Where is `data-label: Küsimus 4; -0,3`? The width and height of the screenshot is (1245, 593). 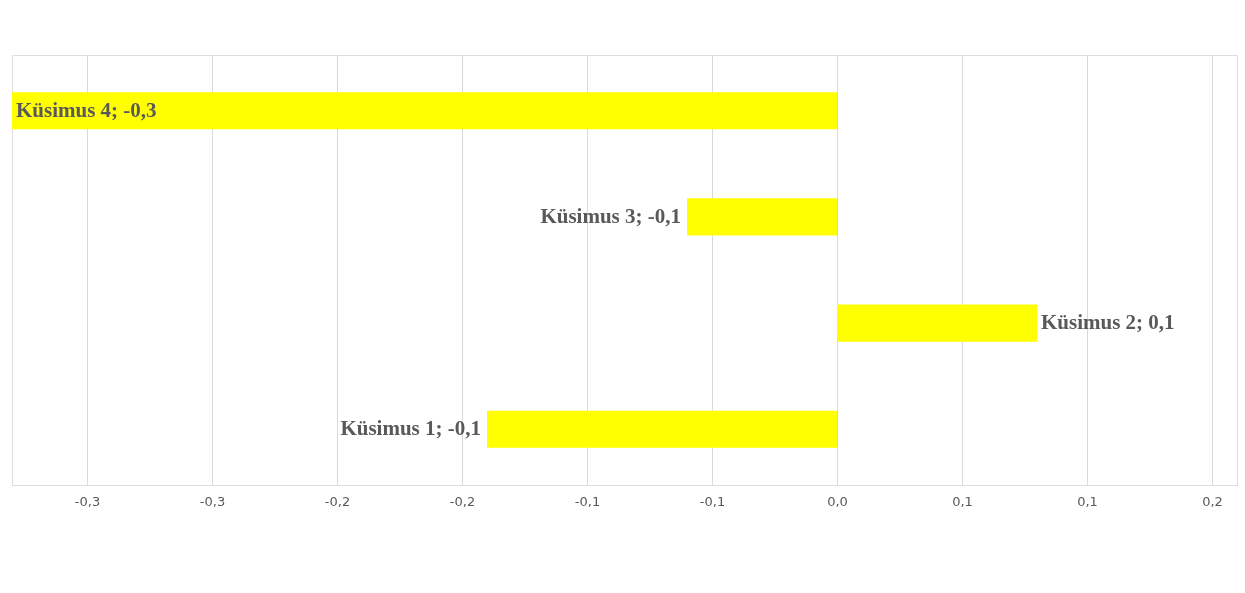
data-label: Küsimus 4; -0,3 is located at coordinates (86, 109).